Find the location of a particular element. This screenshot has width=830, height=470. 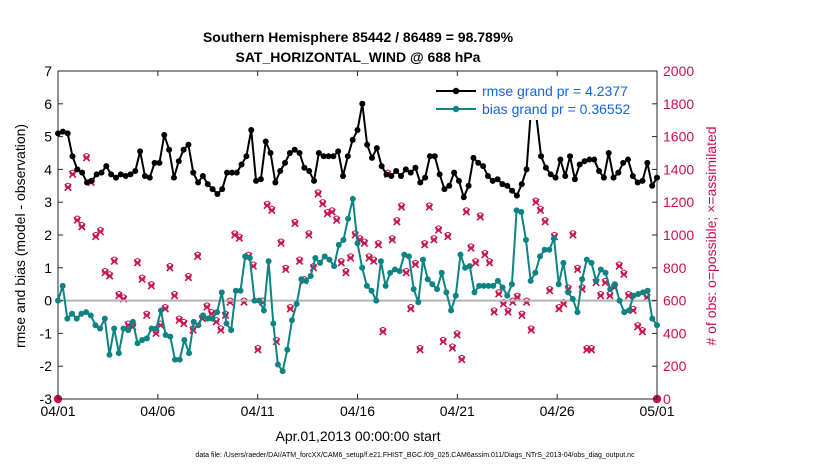

y-tick-label: 3 is located at coordinates (48, 202).